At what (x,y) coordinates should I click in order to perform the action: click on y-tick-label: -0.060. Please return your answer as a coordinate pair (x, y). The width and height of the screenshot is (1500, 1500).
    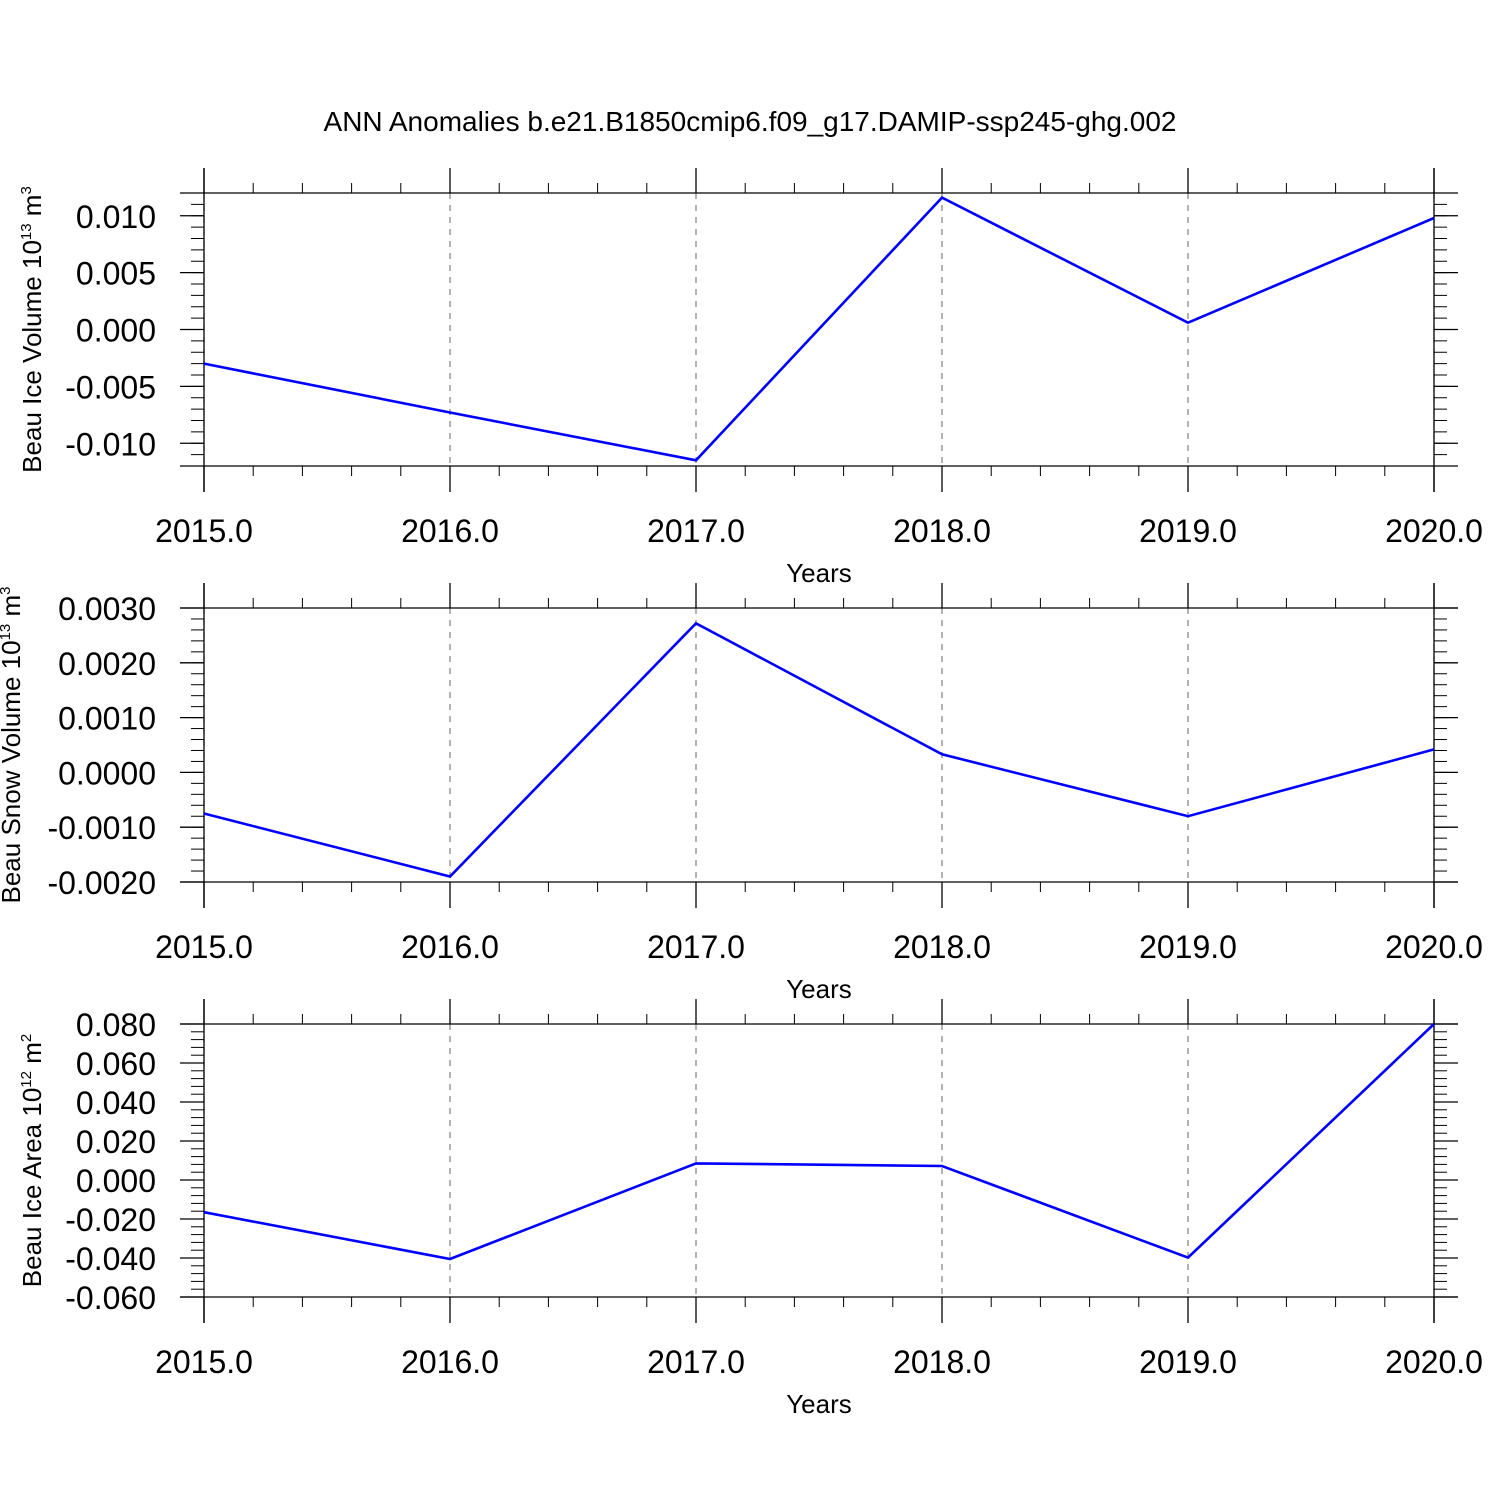
    Looking at the image, I should click on (110, 1298).